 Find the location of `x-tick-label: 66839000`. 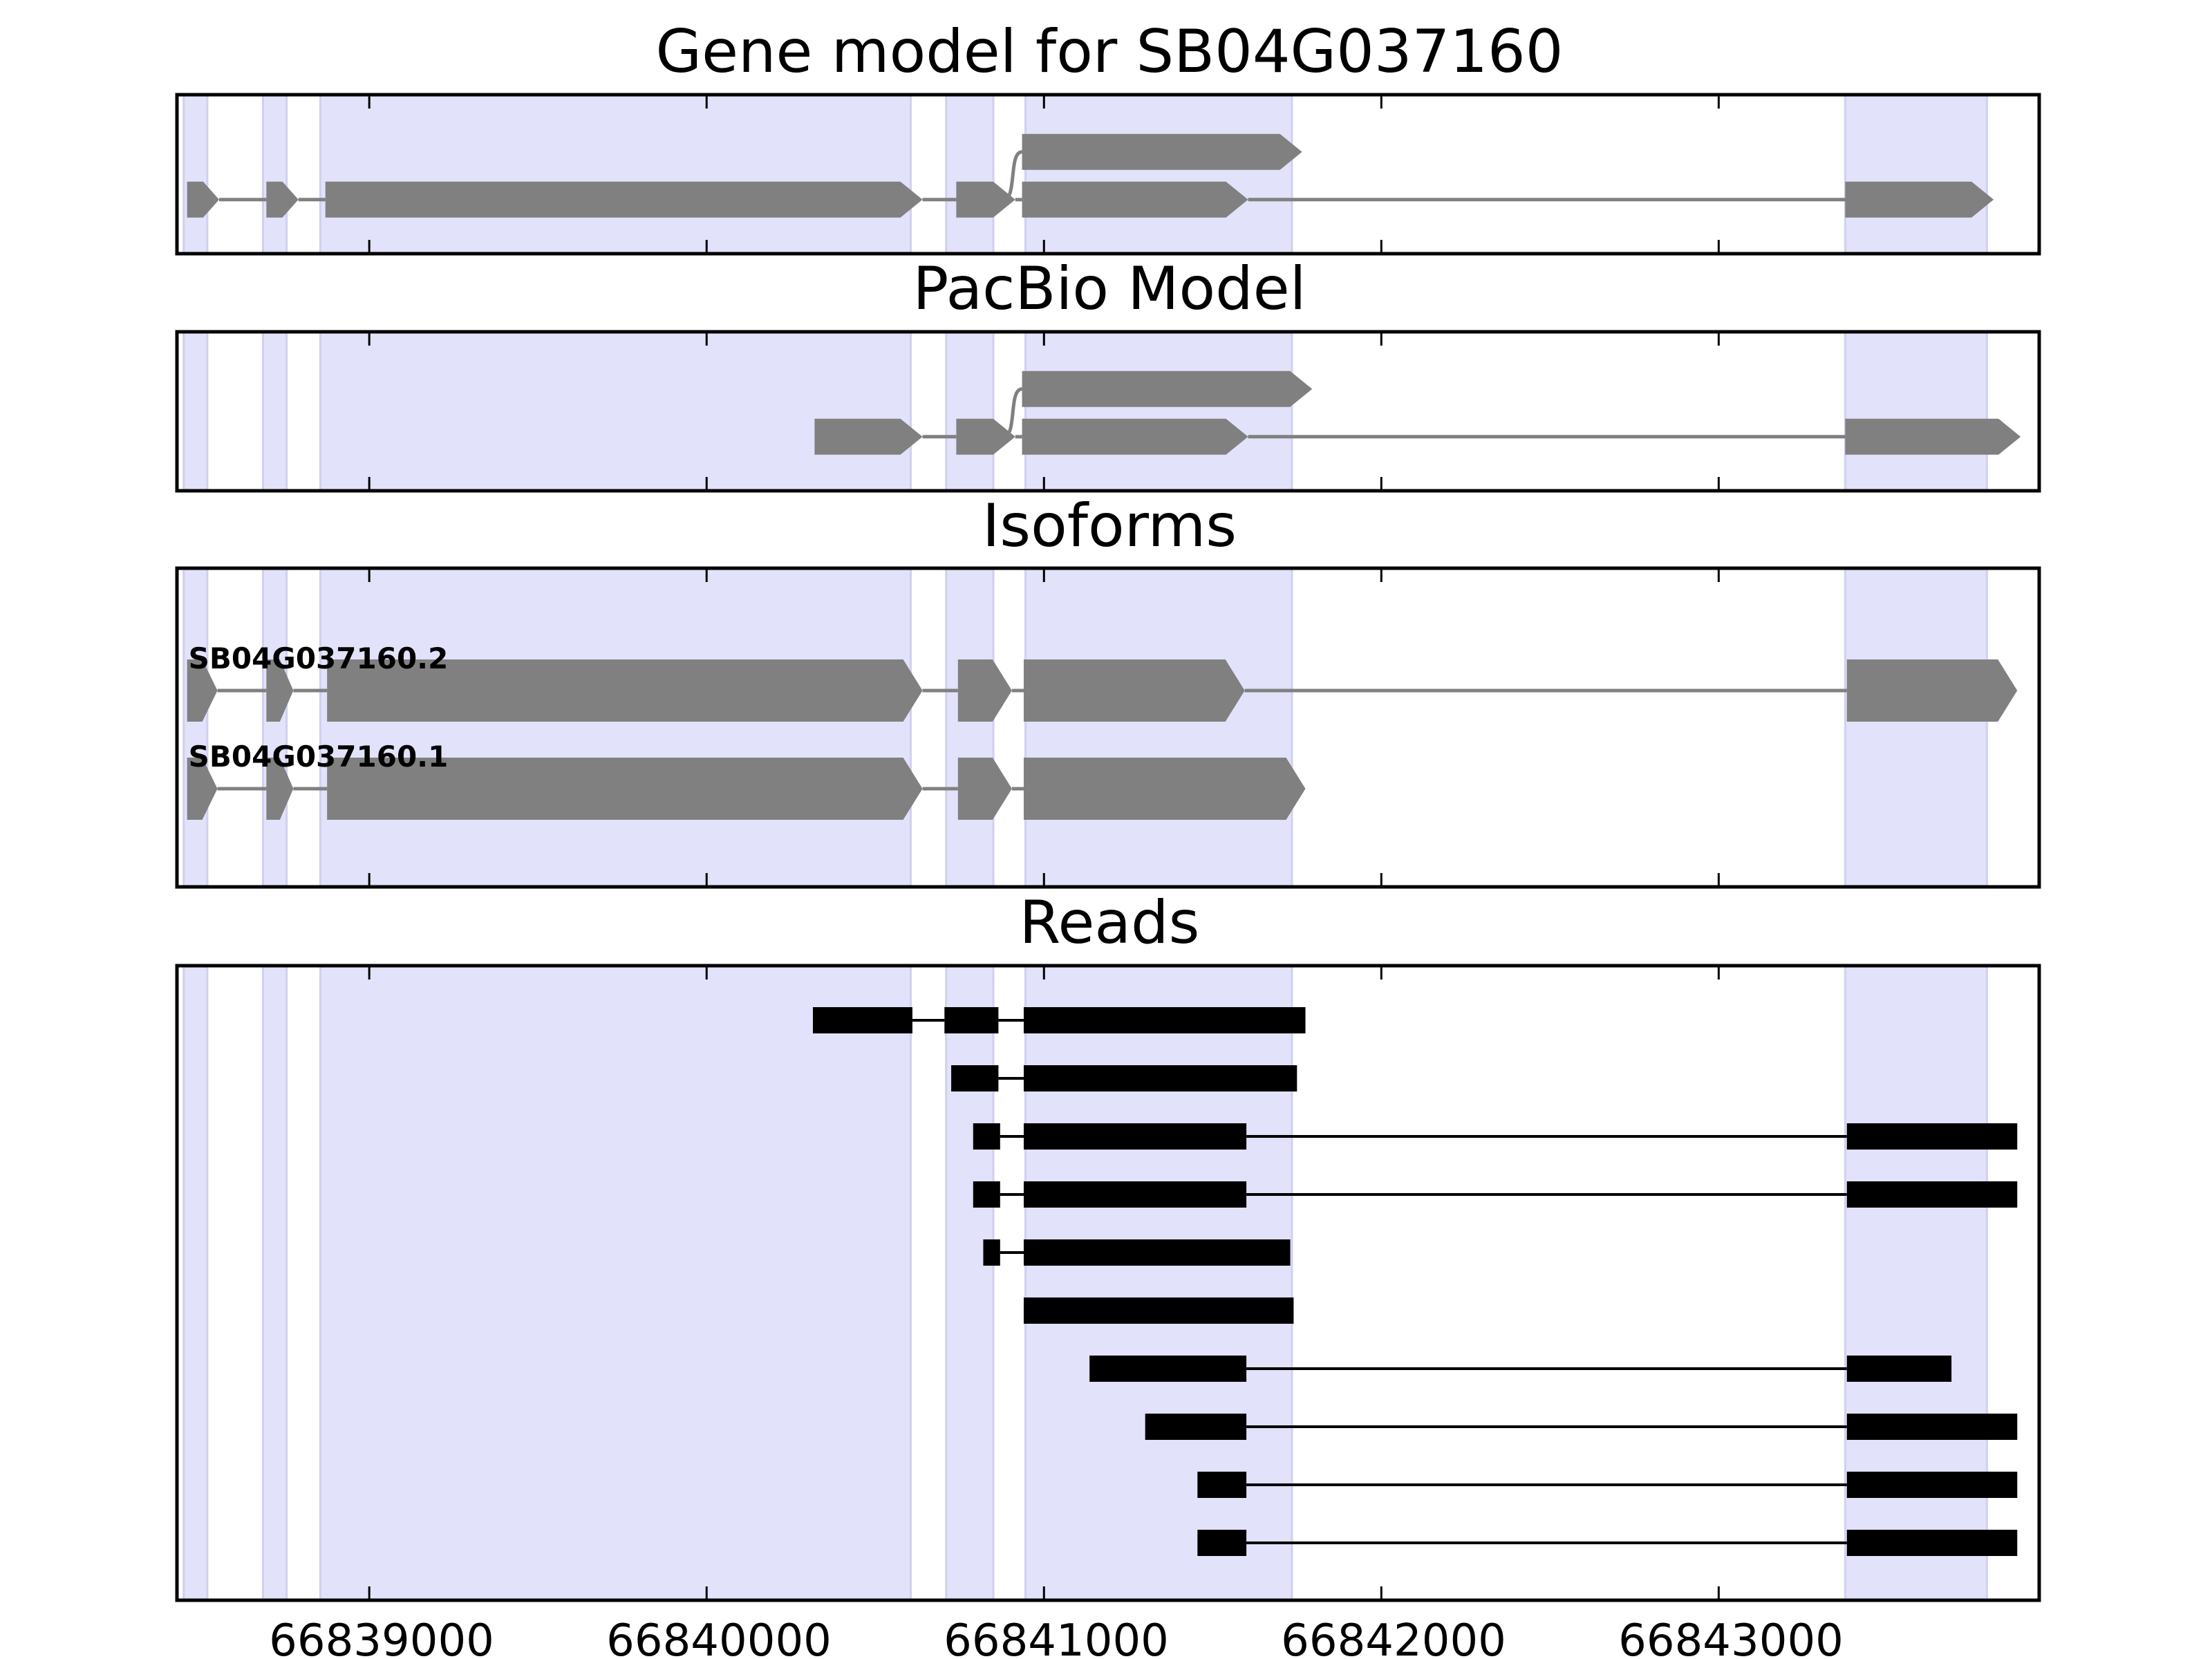

x-tick-label: 66839000 is located at coordinates (381, 1637).